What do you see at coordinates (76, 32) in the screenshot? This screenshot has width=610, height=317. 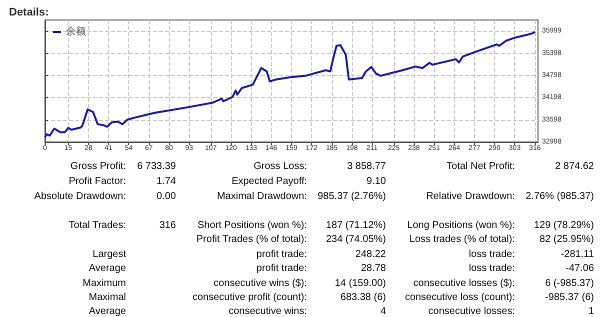 I see `legend-label: 余额` at bounding box center [76, 32].